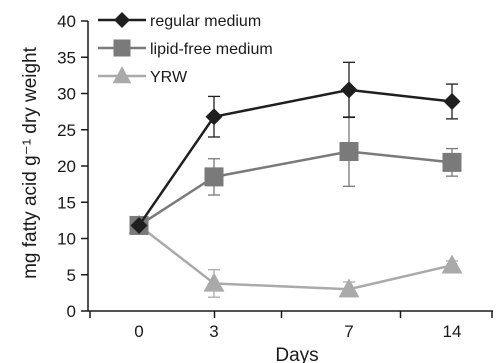 This screenshot has height=363, width=500. What do you see at coordinates (66, 57) in the screenshot?
I see `y-tick-label: 35` at bounding box center [66, 57].